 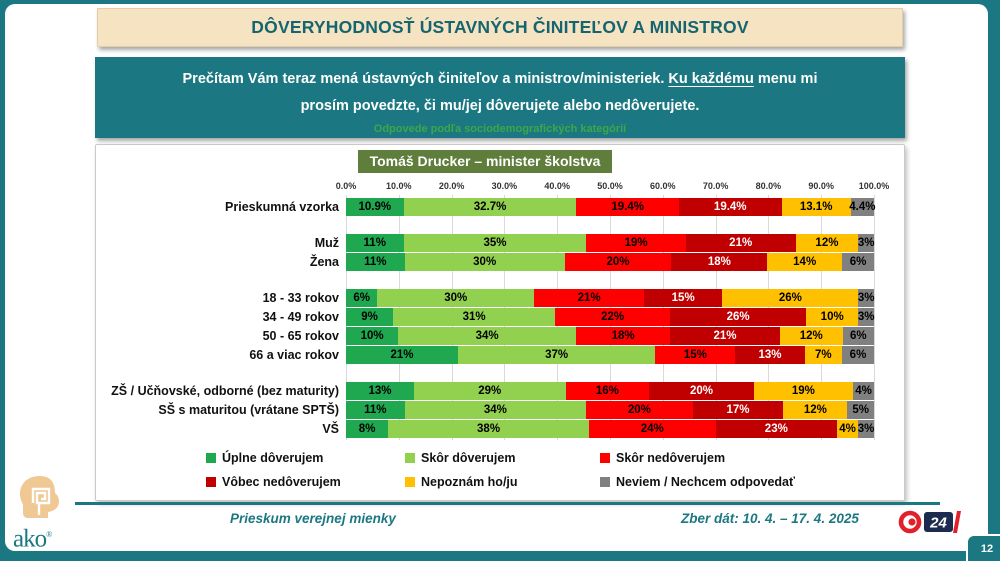 What do you see at coordinates (300, 297) in the screenshot?
I see `row-label: 18 - 33 rokov` at bounding box center [300, 297].